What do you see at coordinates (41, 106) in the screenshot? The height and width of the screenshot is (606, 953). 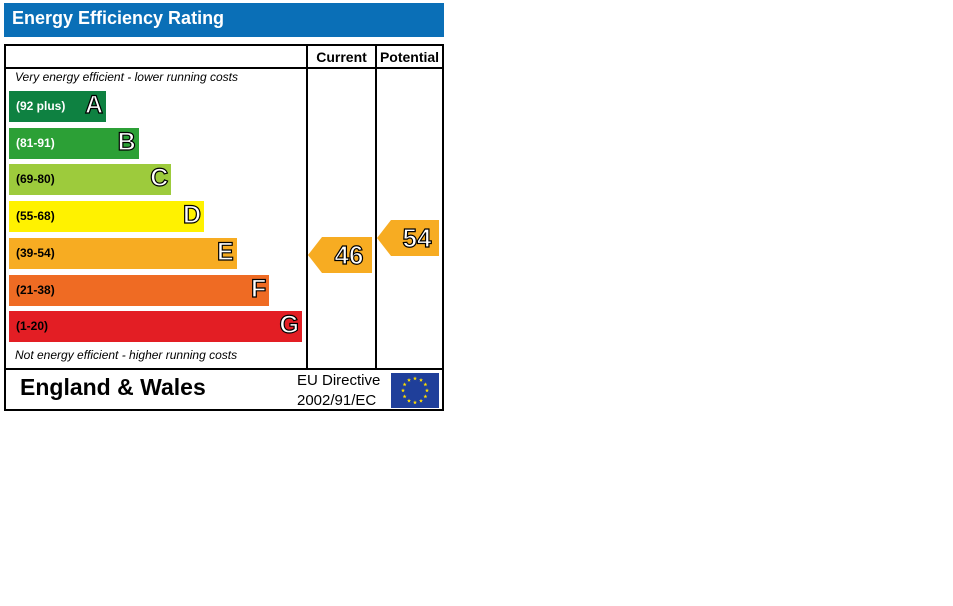 I see `band-range-label: (92 plus)` at bounding box center [41, 106].